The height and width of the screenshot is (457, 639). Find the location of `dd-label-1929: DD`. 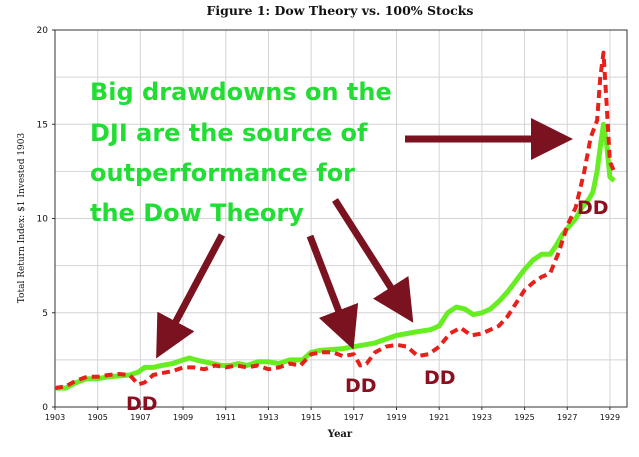

dd-label-1929: DD is located at coordinates (593, 208).